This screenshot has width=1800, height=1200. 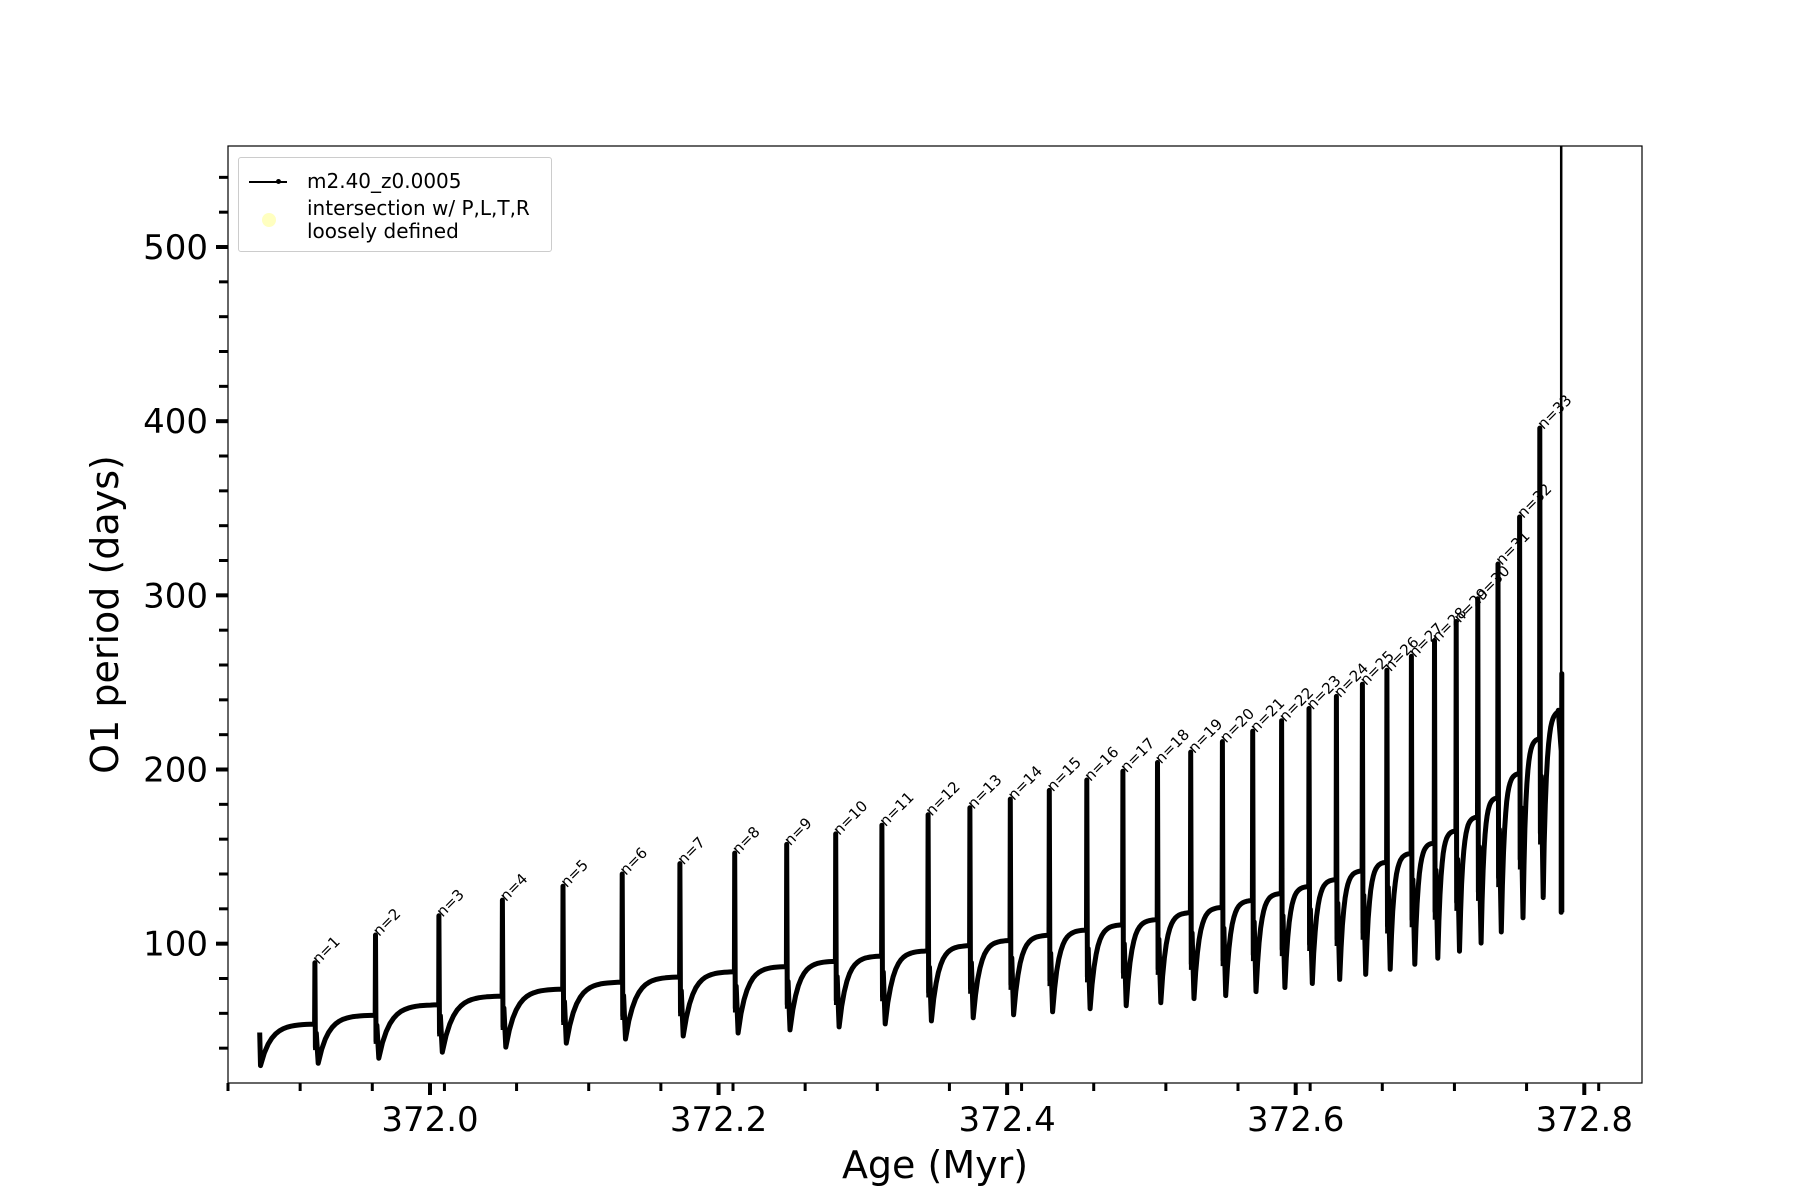 I want to click on y-tick-label: 400, so click(x=175, y=422).